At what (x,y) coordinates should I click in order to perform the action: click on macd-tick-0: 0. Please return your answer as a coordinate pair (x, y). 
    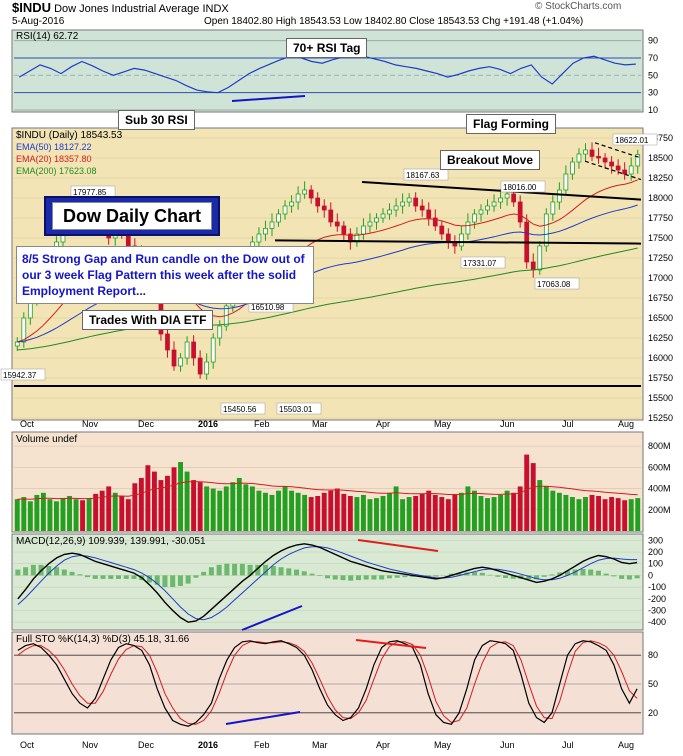
    Looking at the image, I should click on (650, 575).